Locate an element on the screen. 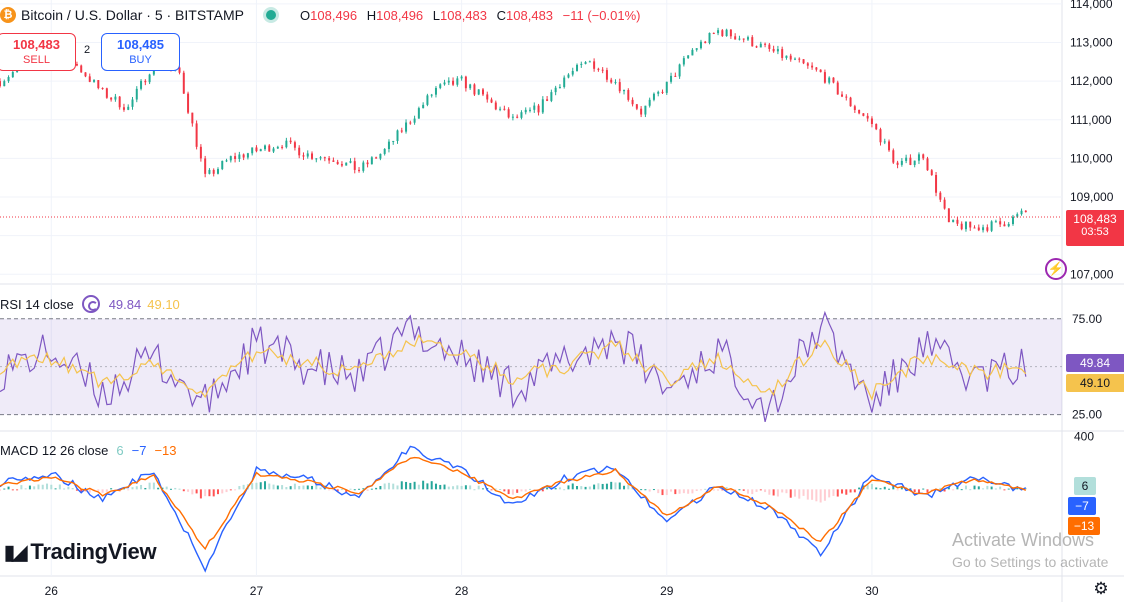 This screenshot has height=602, width=1124. sell-button: 108,483 SELL is located at coordinates (38, 52).